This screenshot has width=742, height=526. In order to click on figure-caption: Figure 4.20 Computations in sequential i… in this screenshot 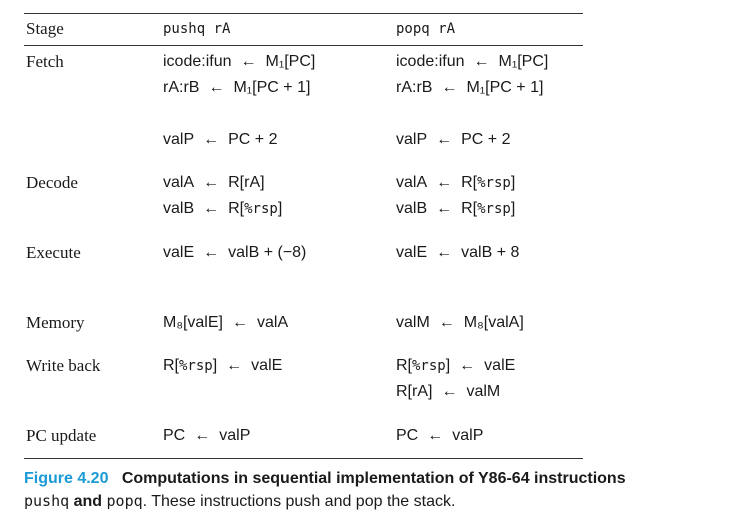, I will do `click(374, 490)`.